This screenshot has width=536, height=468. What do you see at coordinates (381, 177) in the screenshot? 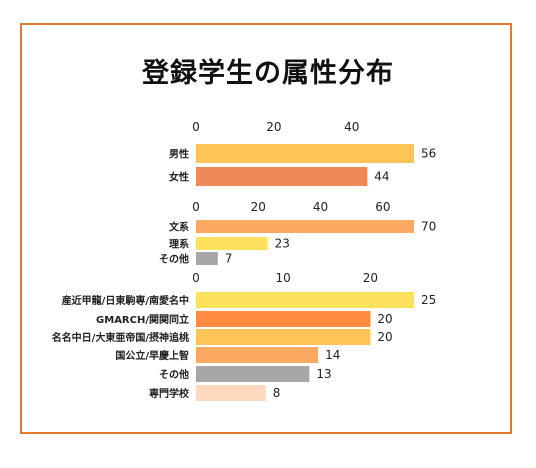
I see `data-label: 44` at bounding box center [381, 177].